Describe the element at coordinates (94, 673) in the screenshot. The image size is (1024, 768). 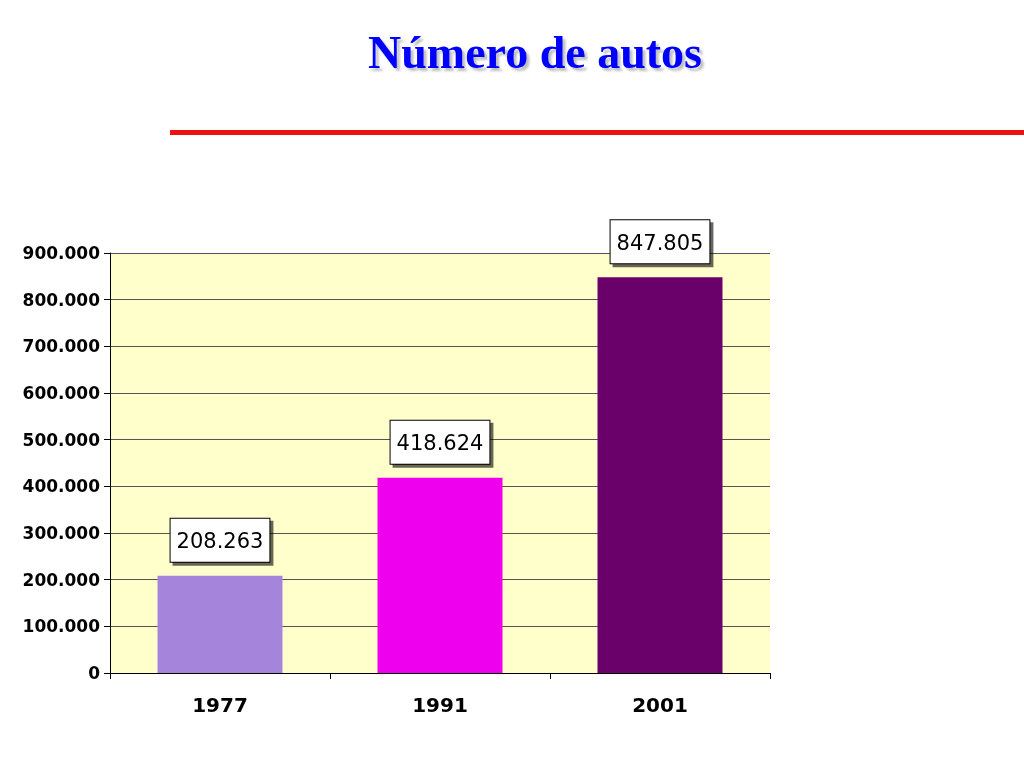
I see `y-tick-label: 0` at that location.